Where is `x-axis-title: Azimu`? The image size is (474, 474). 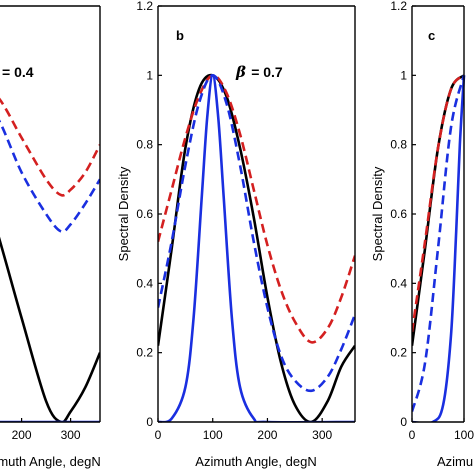 x-axis-title: Azimu is located at coordinates (455, 461).